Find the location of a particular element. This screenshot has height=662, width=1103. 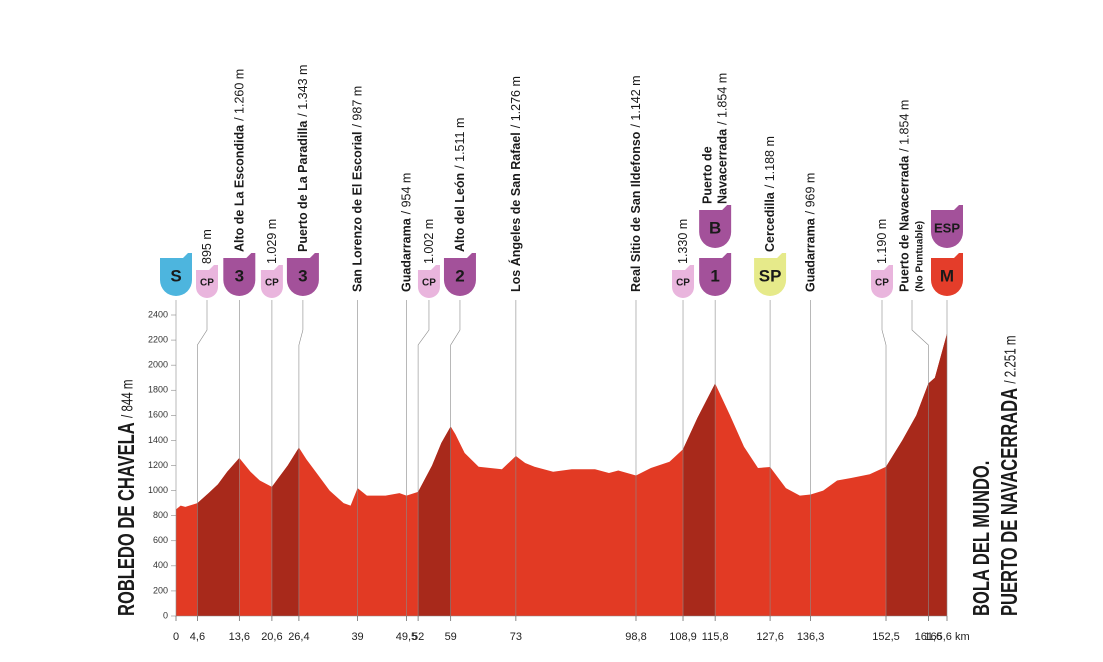

x-tick-label: 52 is located at coordinates (418, 637).